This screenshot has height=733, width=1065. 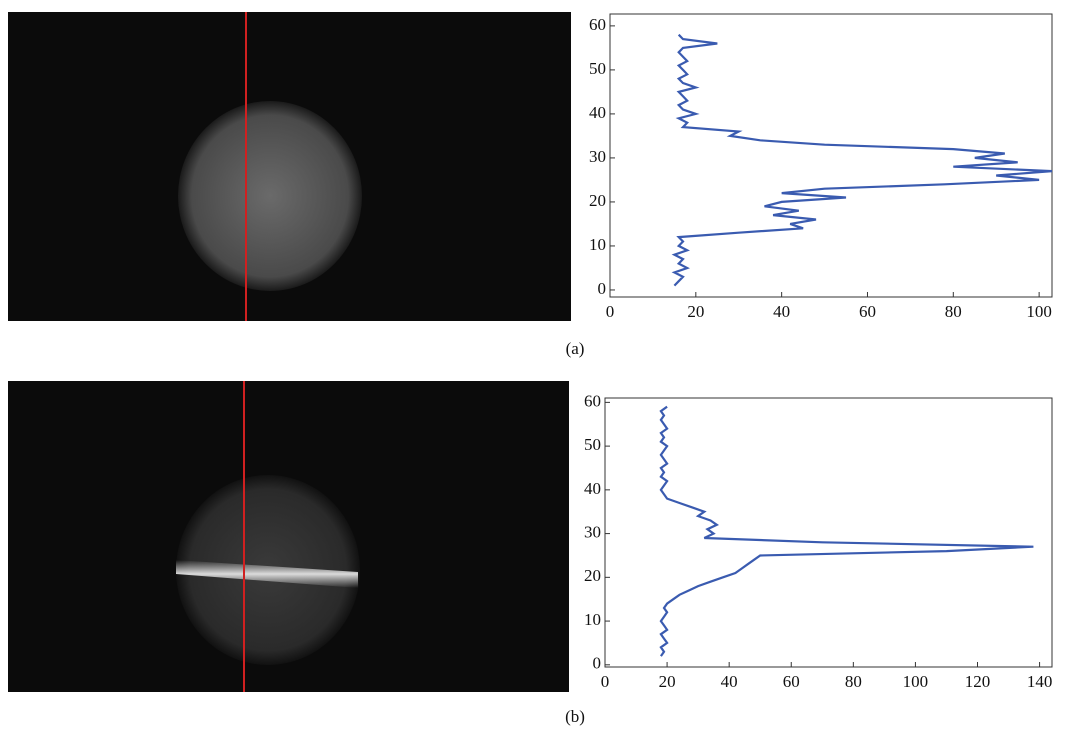 What do you see at coordinates (575, 716) in the screenshot?
I see `panel-caption: (b)` at bounding box center [575, 716].